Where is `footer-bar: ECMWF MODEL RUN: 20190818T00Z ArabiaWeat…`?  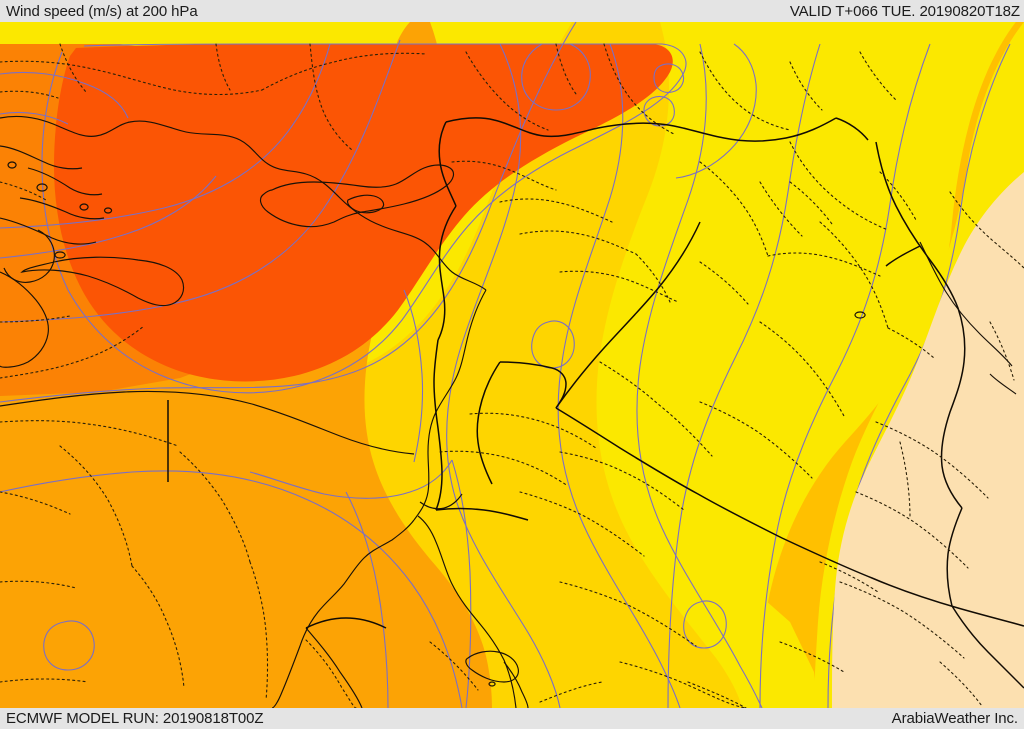
footer-bar: ECMWF MODEL RUN: 20190818T00Z ArabiaWeat… is located at coordinates (512, 718).